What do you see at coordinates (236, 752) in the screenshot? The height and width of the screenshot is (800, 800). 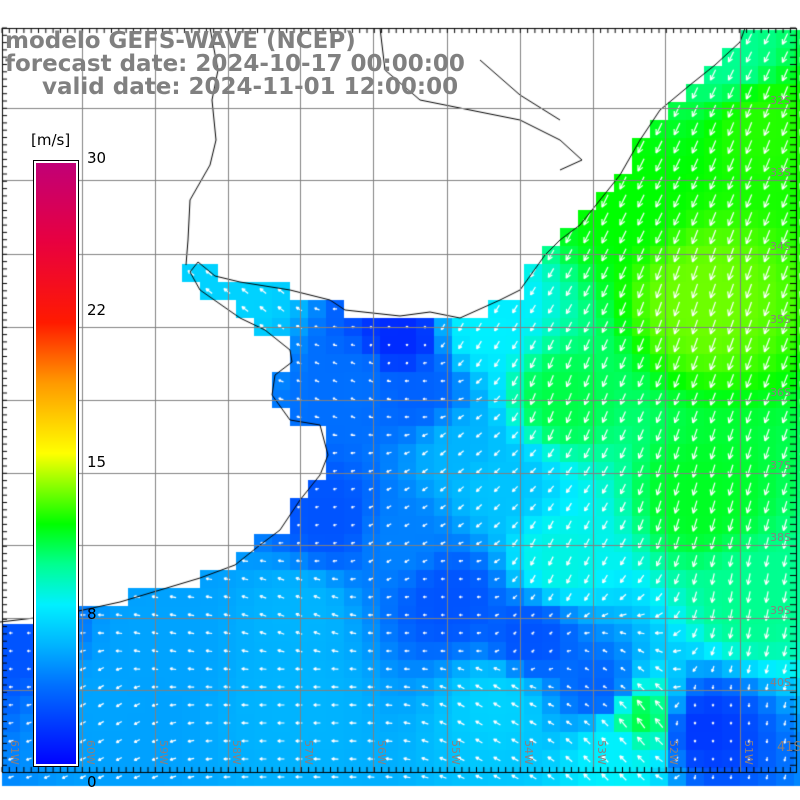 I see `lon-label: 58W` at bounding box center [236, 752].